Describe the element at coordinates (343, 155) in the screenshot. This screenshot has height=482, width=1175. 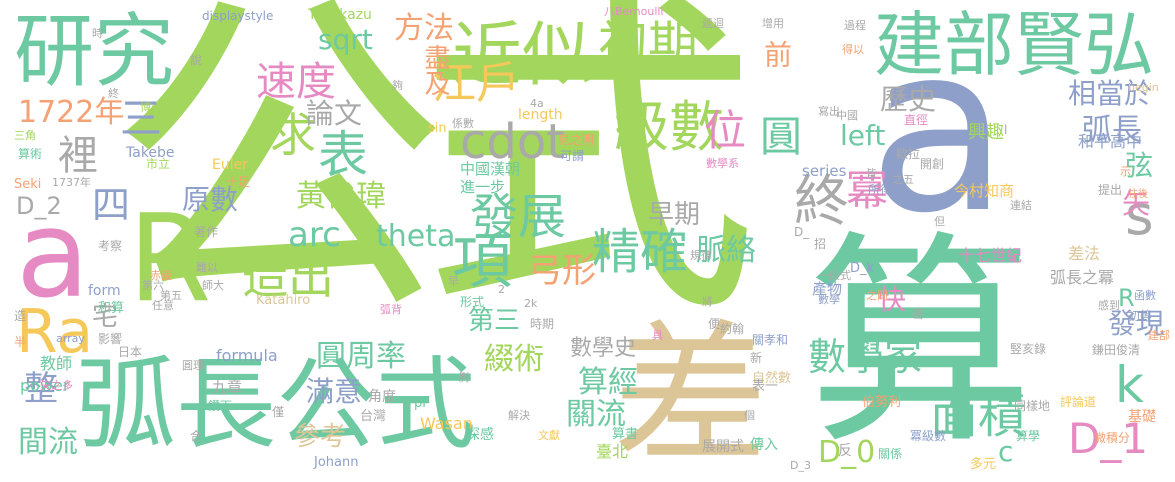
I see `word-biao: 表` at that location.